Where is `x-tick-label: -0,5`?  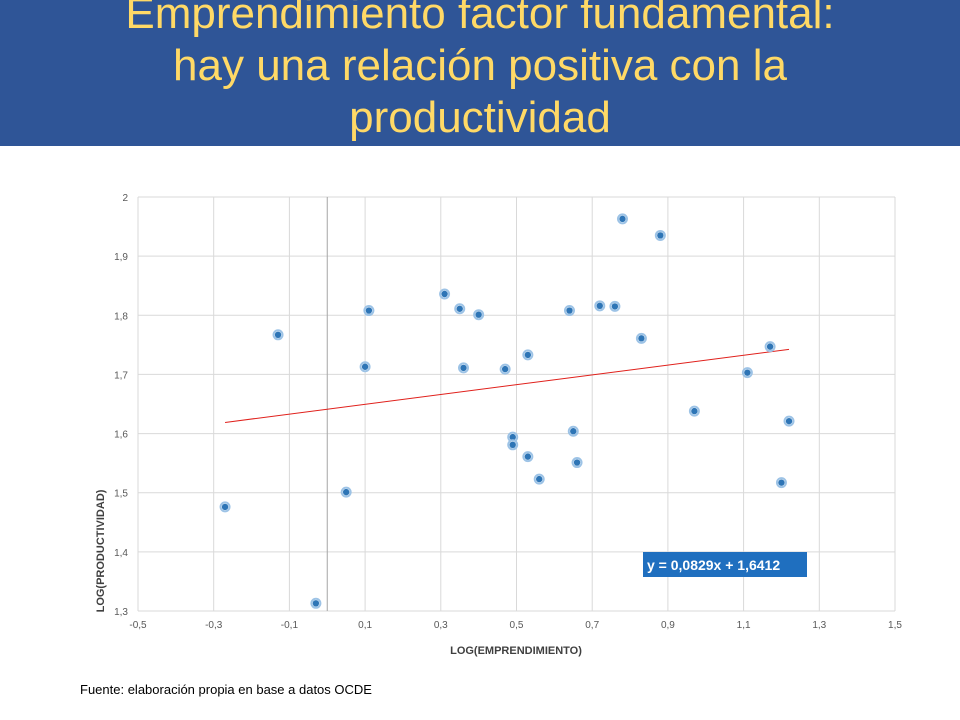 x-tick-label: -0,5 is located at coordinates (138, 625).